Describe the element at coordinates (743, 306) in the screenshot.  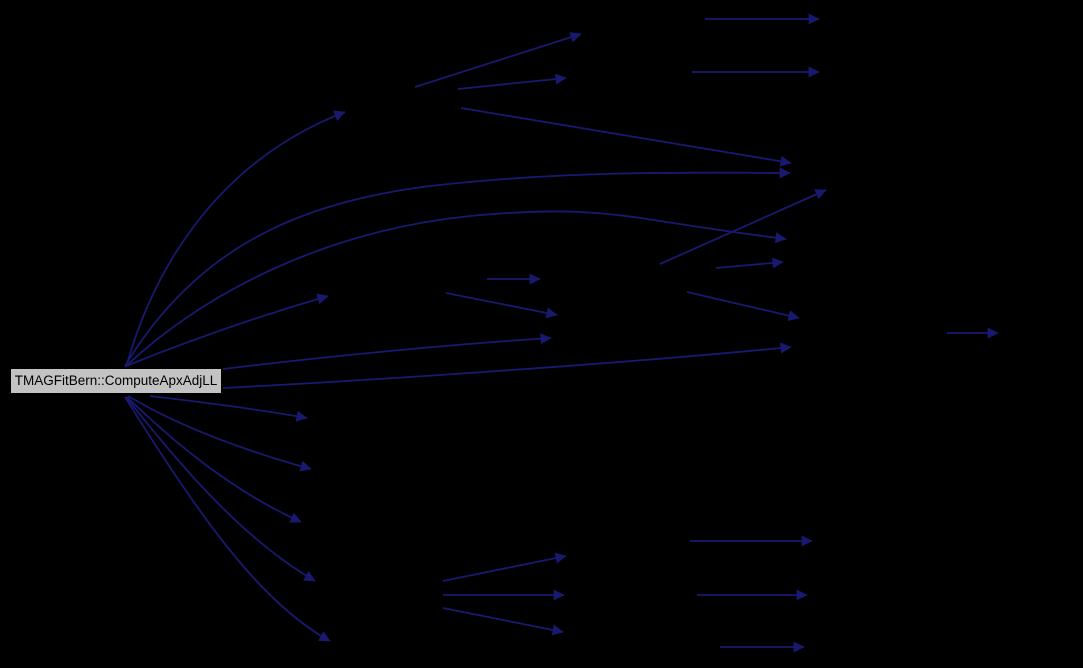
I see `edge-mid-f-to-g` at that location.